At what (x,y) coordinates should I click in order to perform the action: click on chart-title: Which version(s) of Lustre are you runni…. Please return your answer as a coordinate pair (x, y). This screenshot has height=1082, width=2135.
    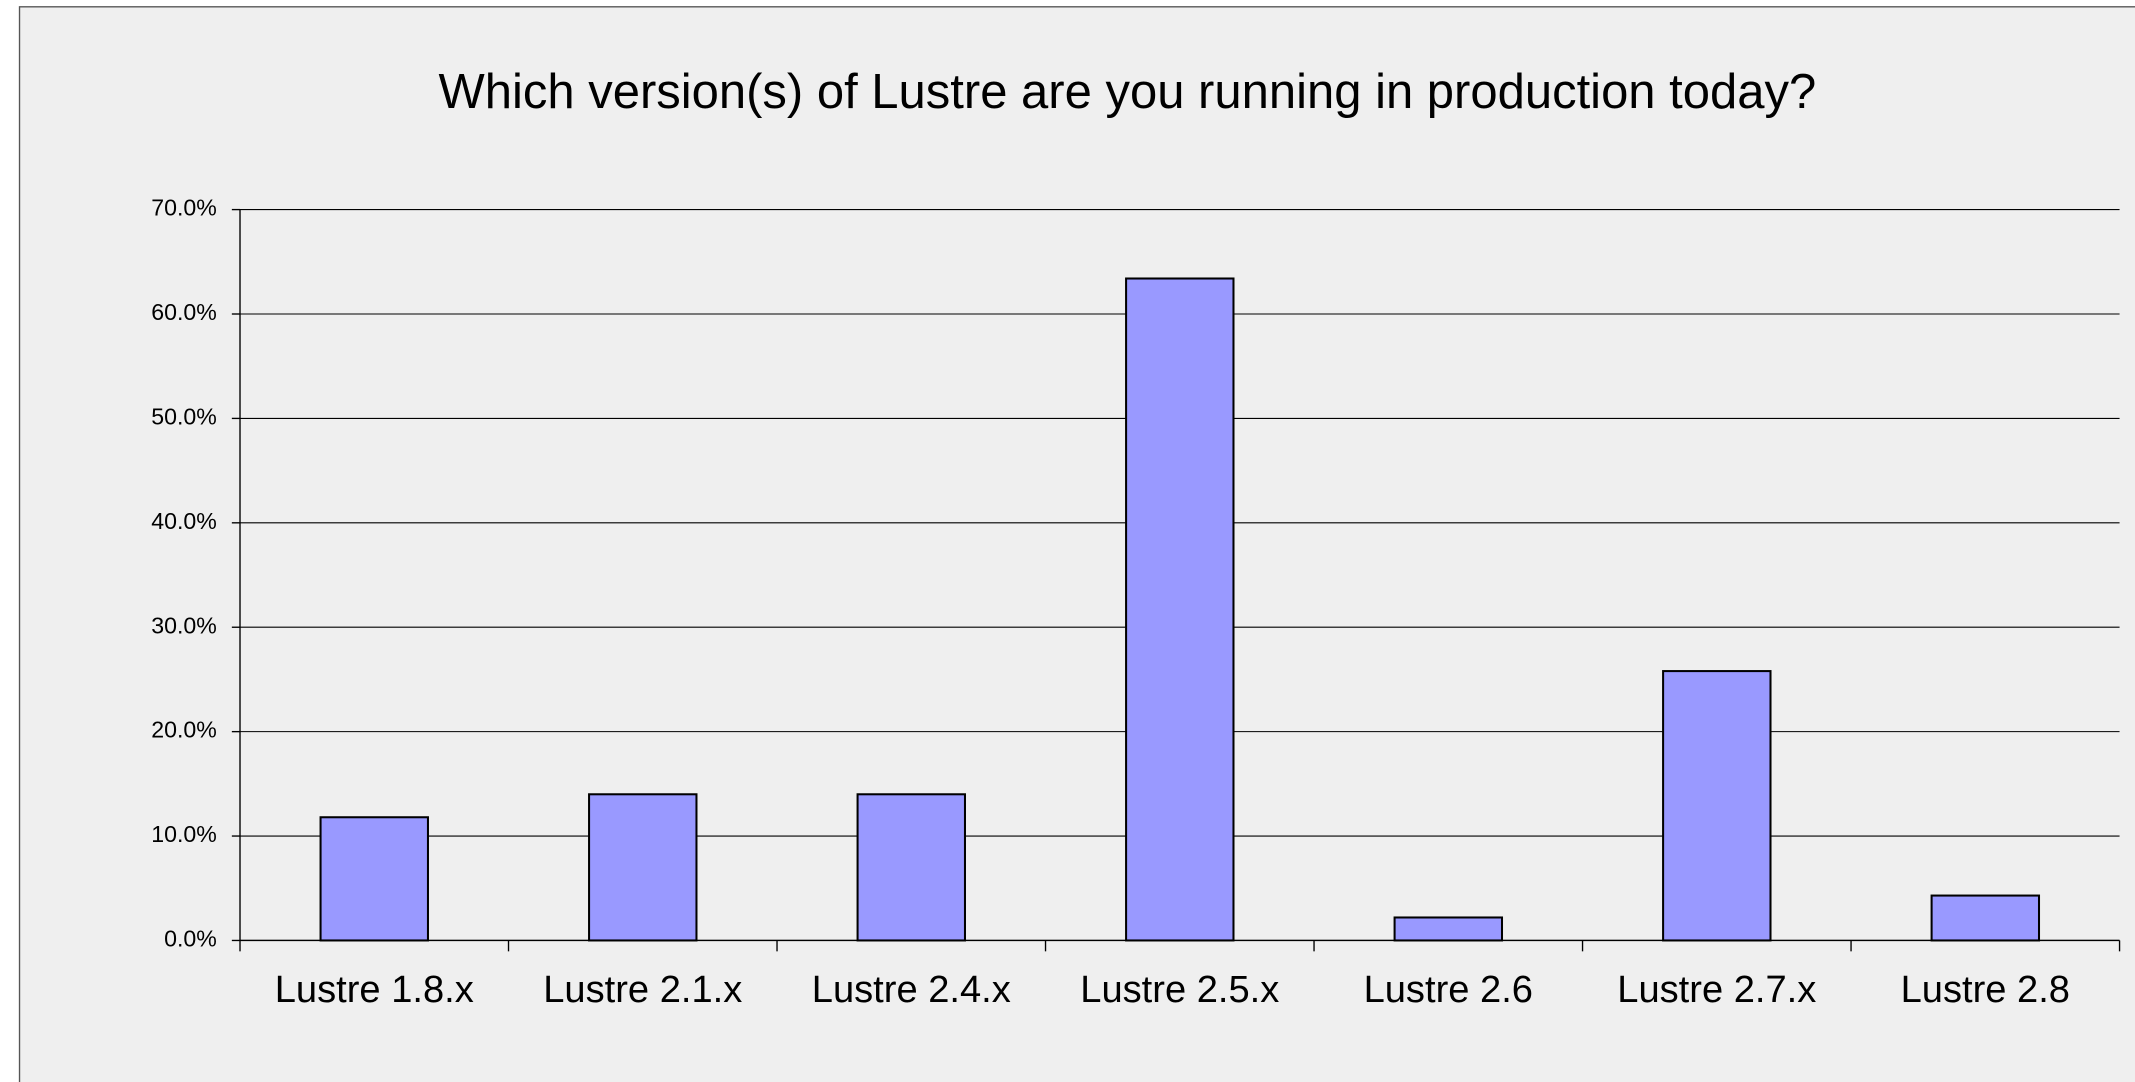
    Looking at the image, I should click on (1128, 92).